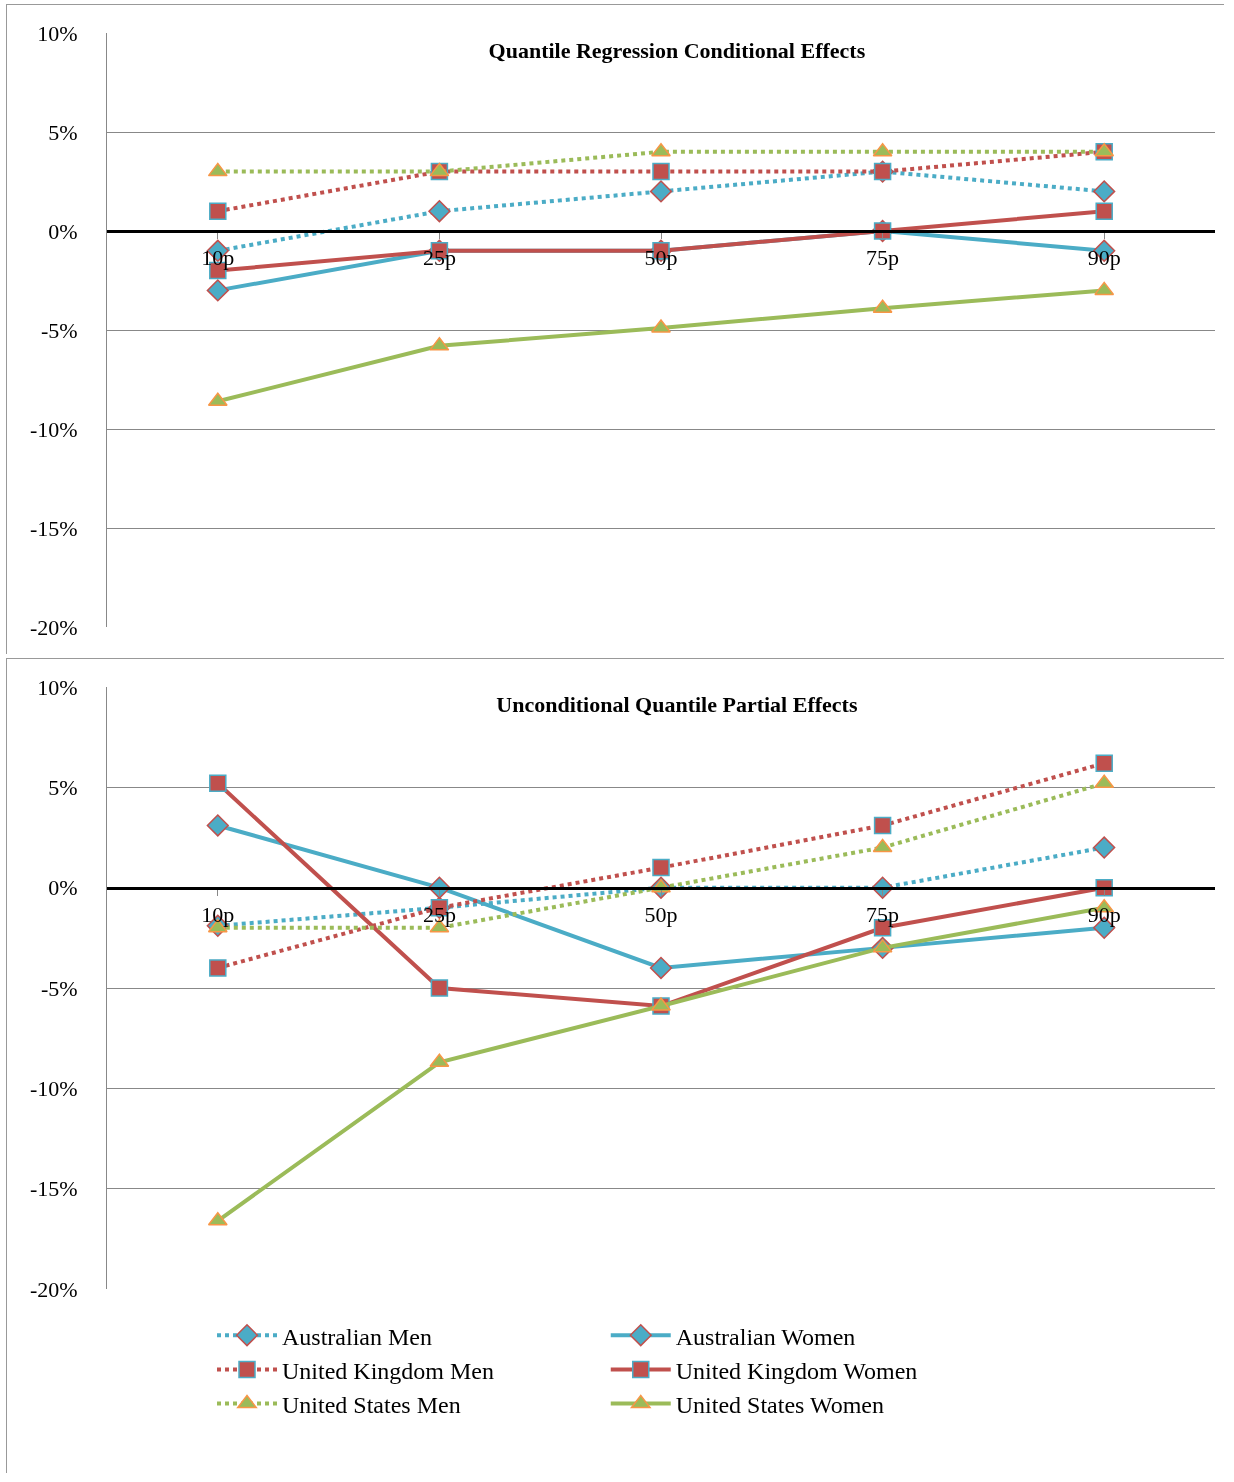 The image size is (1234, 1482). Describe the element at coordinates (677, 51) in the screenshot. I see `chart-title: Quantile Regression Conditional Effects` at that location.